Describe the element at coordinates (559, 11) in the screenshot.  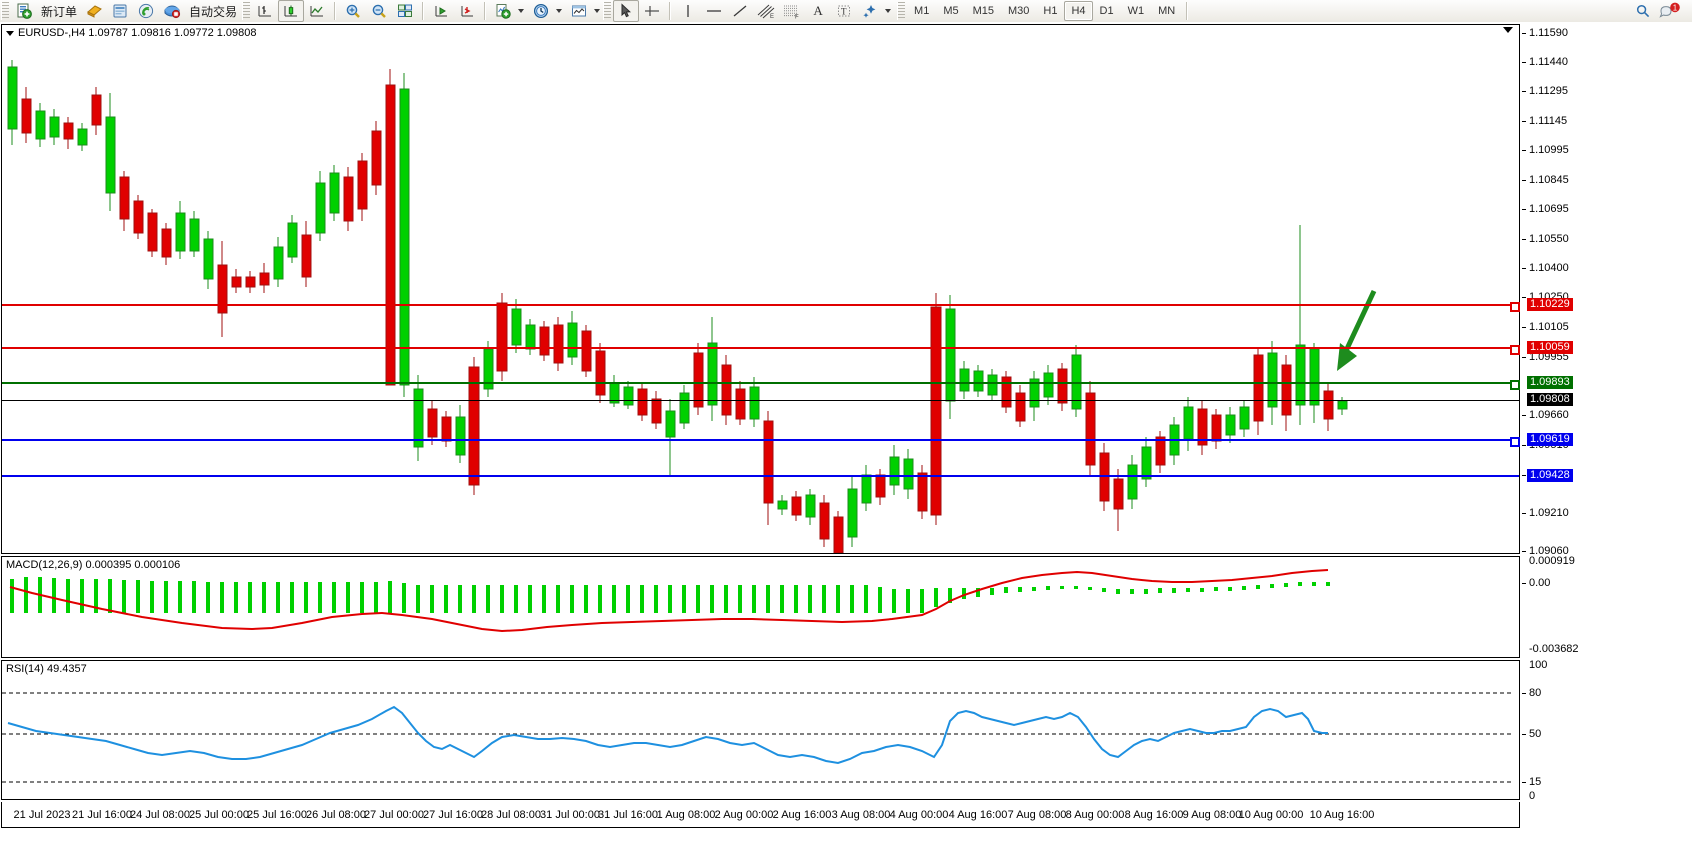
I see `period-caret-icon` at that location.